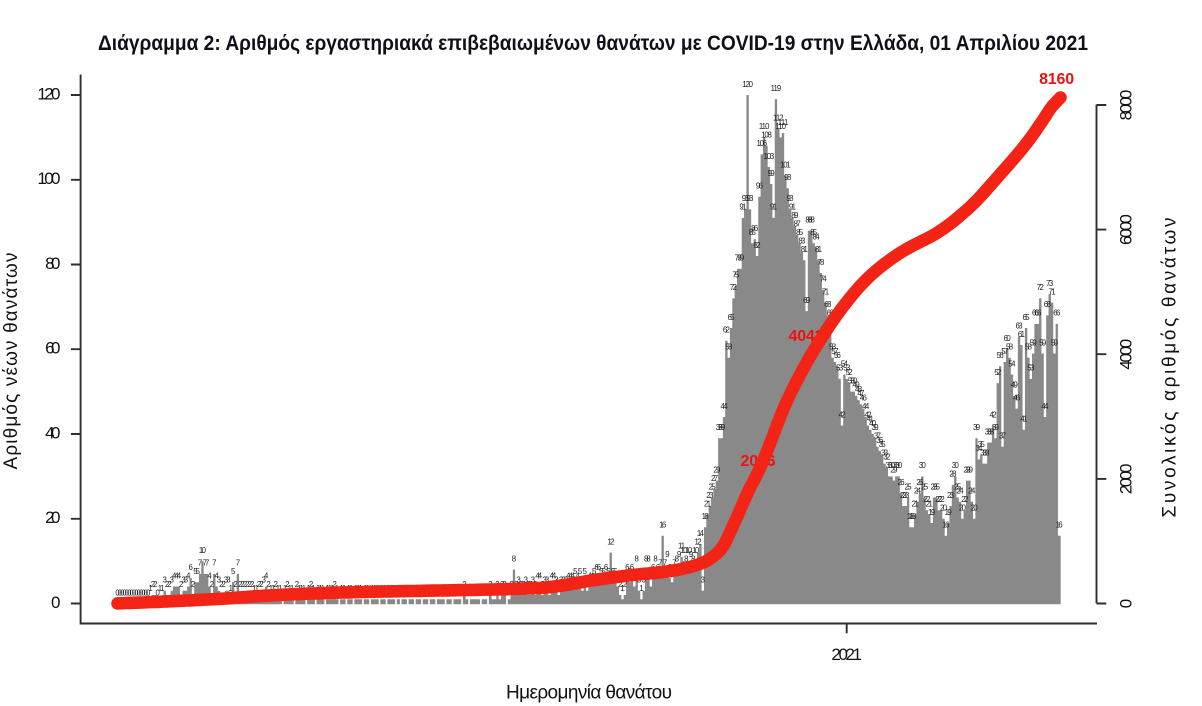 The image size is (1202, 706). What do you see at coordinates (945, 525) in the screenshot?
I see `svg-text: 16` at bounding box center [945, 525].